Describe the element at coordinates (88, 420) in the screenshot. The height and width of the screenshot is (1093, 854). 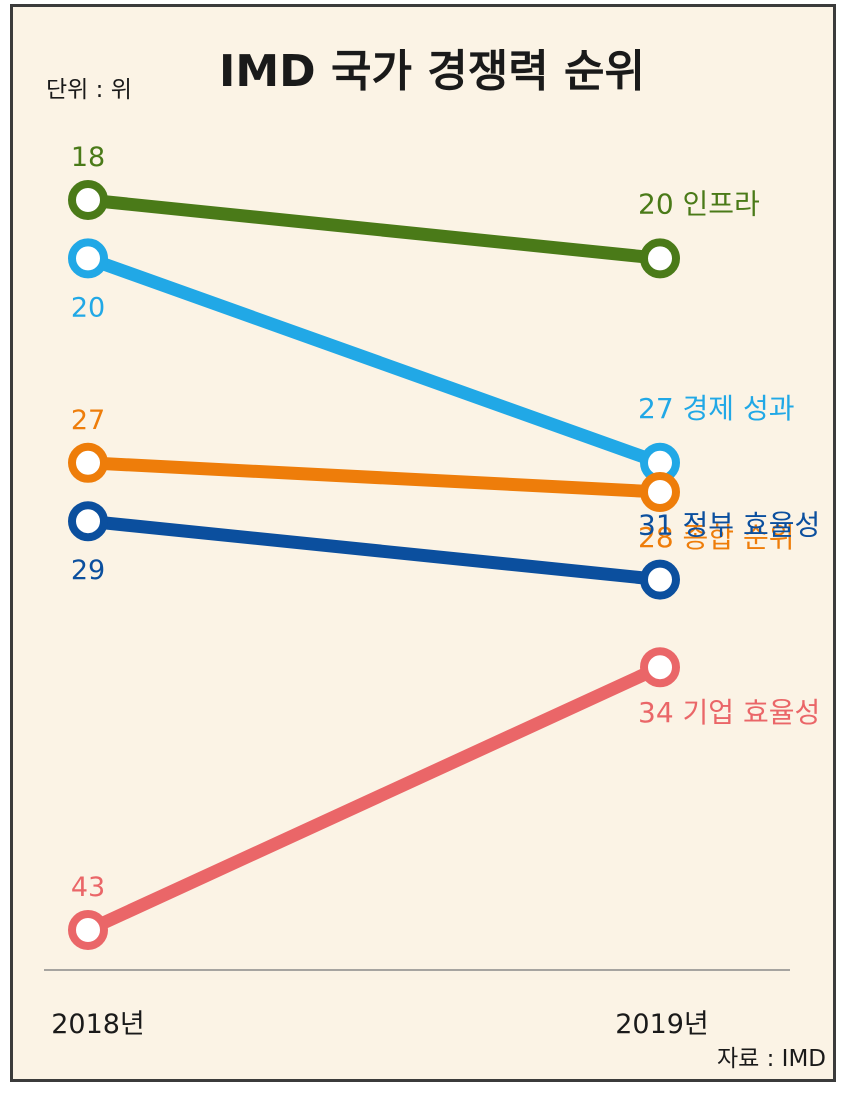
I see `data-label-종합-순위-2018: 27` at that location.